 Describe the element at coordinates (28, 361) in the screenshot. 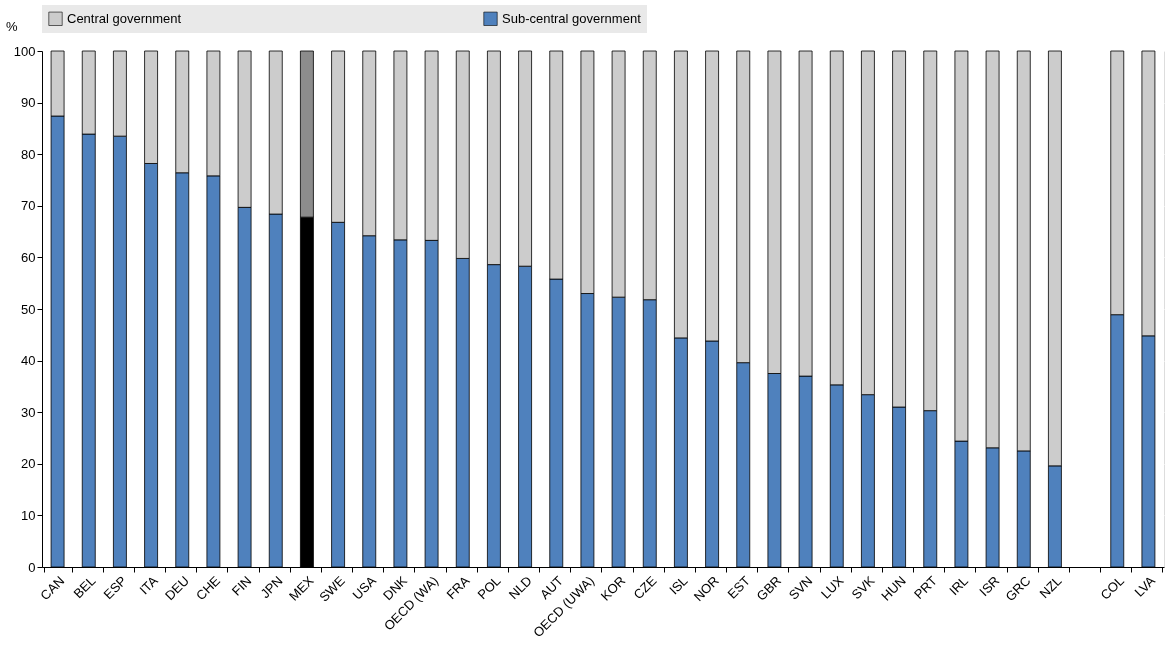

I see `y-tick-label: 40` at that location.